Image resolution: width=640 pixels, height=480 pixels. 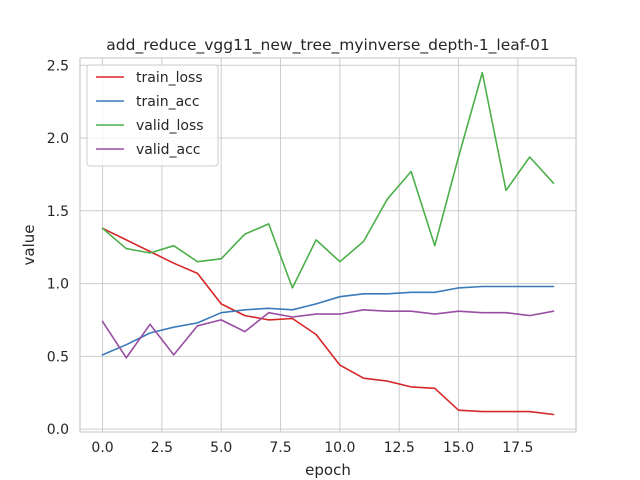 I want to click on y-axis-ticks: 0.0 0.5 1.0 1.5 2.0 2.5, so click(x=58, y=248).